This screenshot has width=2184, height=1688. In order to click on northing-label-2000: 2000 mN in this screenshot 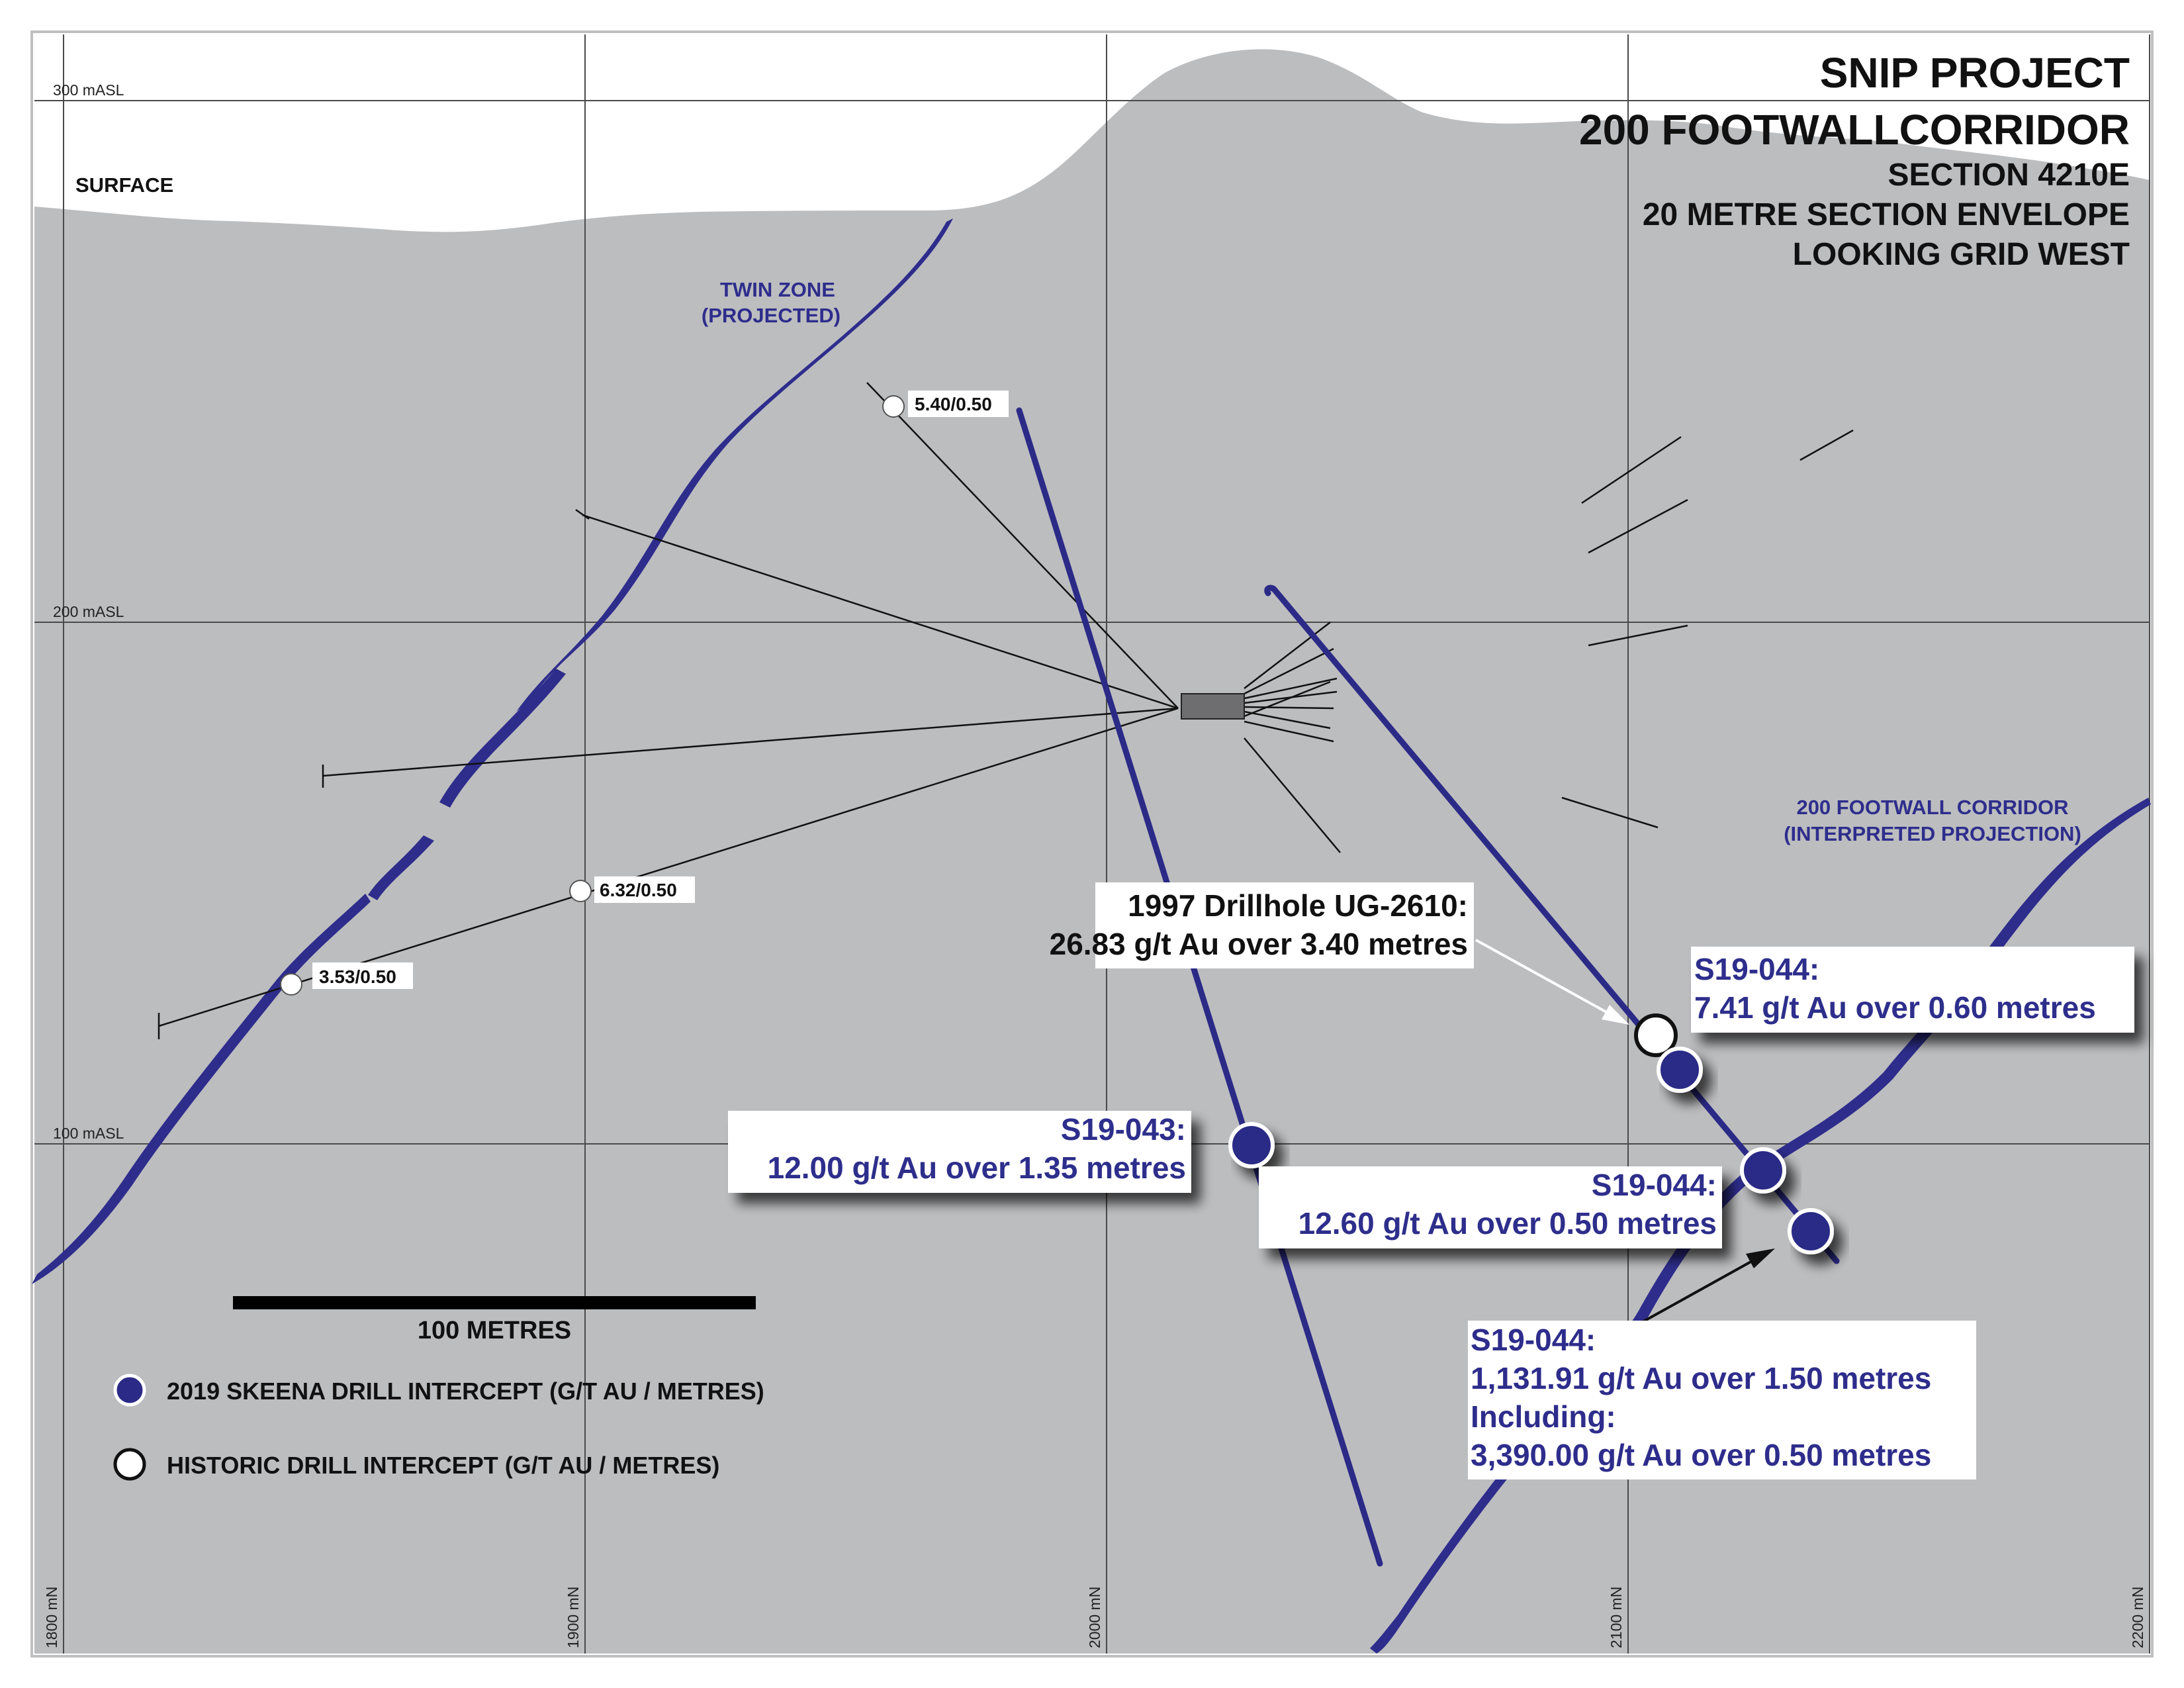, I will do `click(1094, 1617)`.